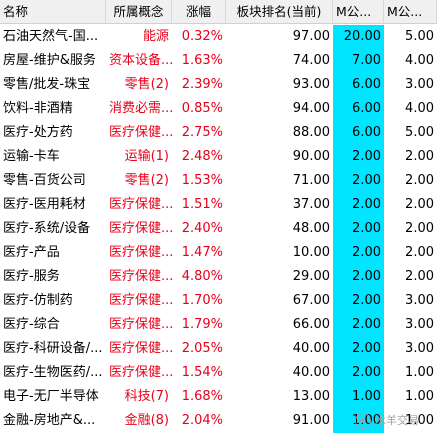 The image size is (437, 438). I want to click on cell-m2: 5.00, so click(419, 132).